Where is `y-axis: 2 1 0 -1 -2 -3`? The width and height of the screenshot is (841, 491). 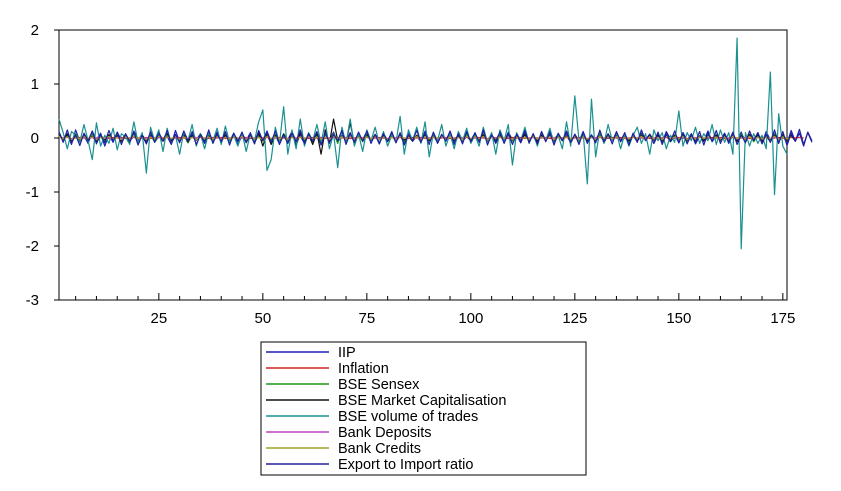 y-axis: 2 1 0 -1 -2 -3 is located at coordinates (42, 165).